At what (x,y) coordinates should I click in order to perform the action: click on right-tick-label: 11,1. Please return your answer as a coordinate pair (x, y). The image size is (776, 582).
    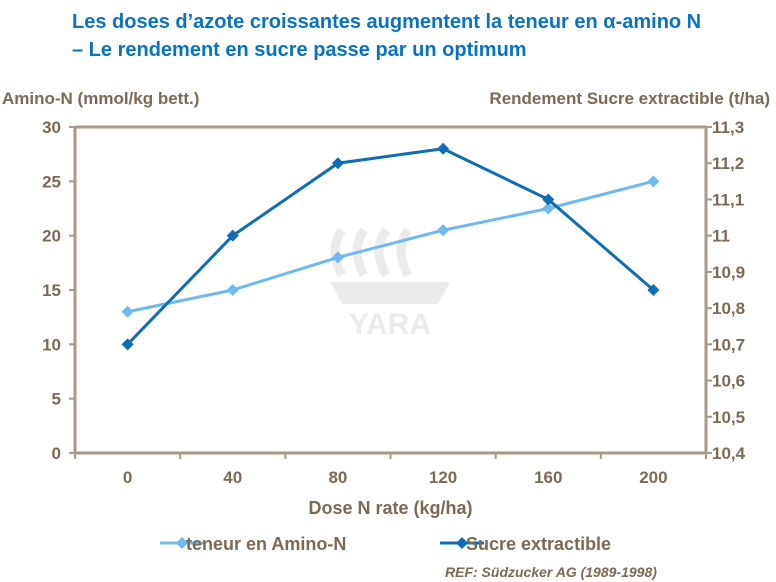
    Looking at the image, I should click on (728, 199).